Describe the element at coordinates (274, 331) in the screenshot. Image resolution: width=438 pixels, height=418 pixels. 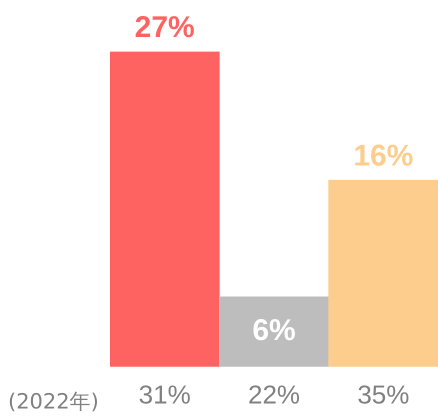
I see `data-label: 6%` at that location.